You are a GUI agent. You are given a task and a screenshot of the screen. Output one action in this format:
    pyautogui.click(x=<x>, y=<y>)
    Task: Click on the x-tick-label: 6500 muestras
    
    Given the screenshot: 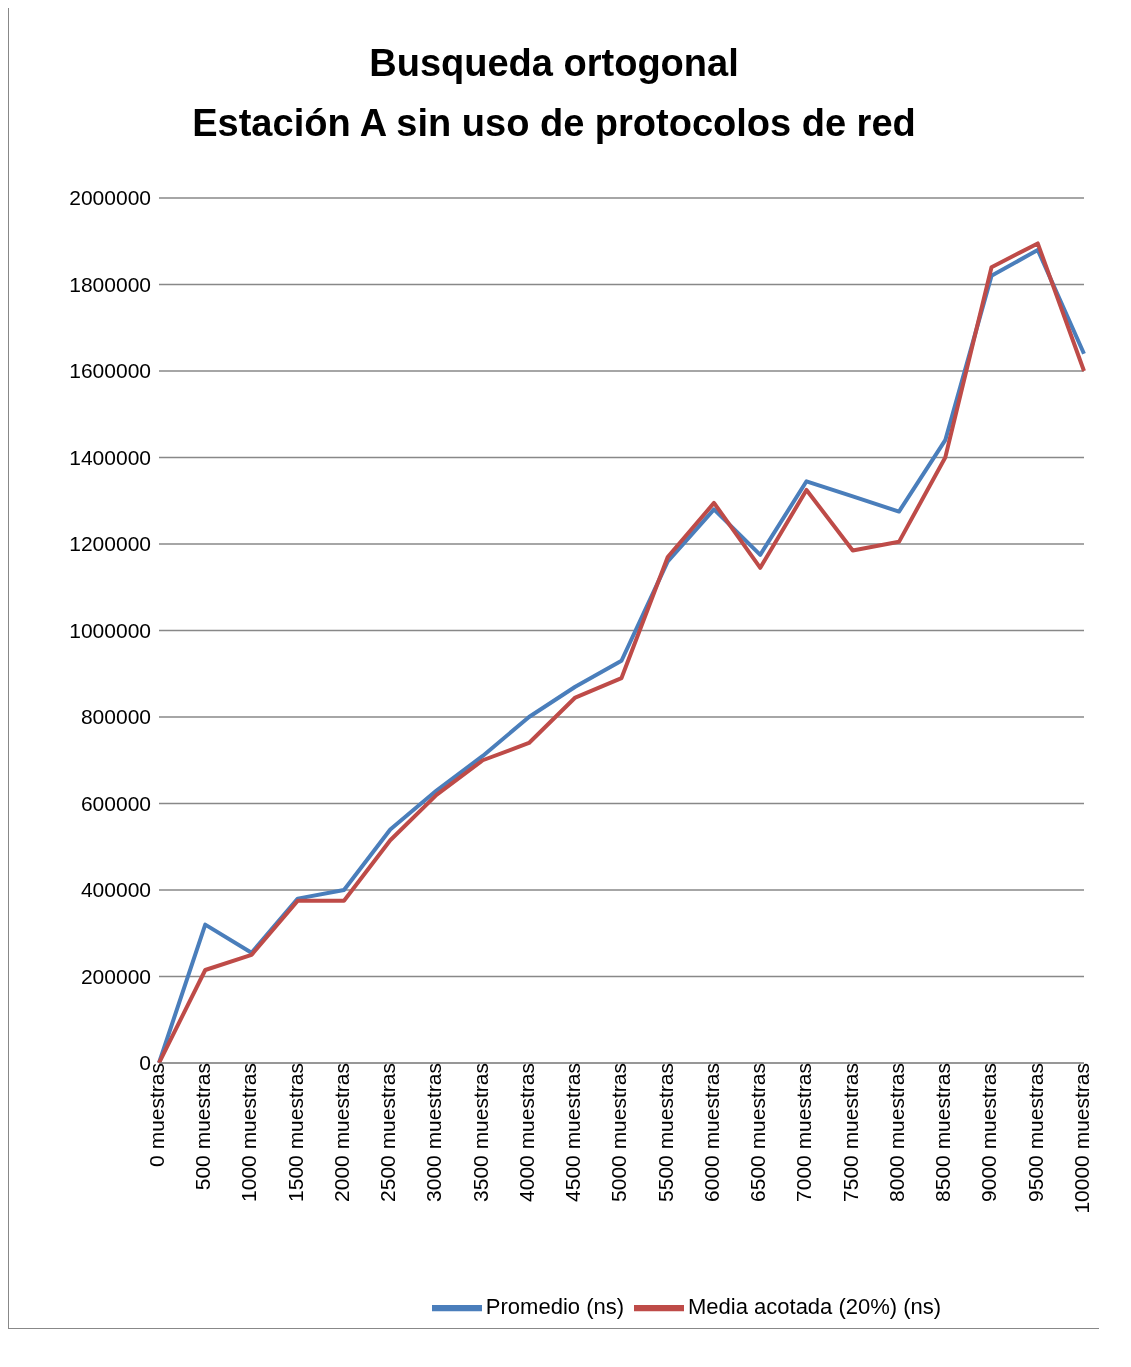 What is the action you would take?
    pyautogui.click(x=758, y=1132)
    